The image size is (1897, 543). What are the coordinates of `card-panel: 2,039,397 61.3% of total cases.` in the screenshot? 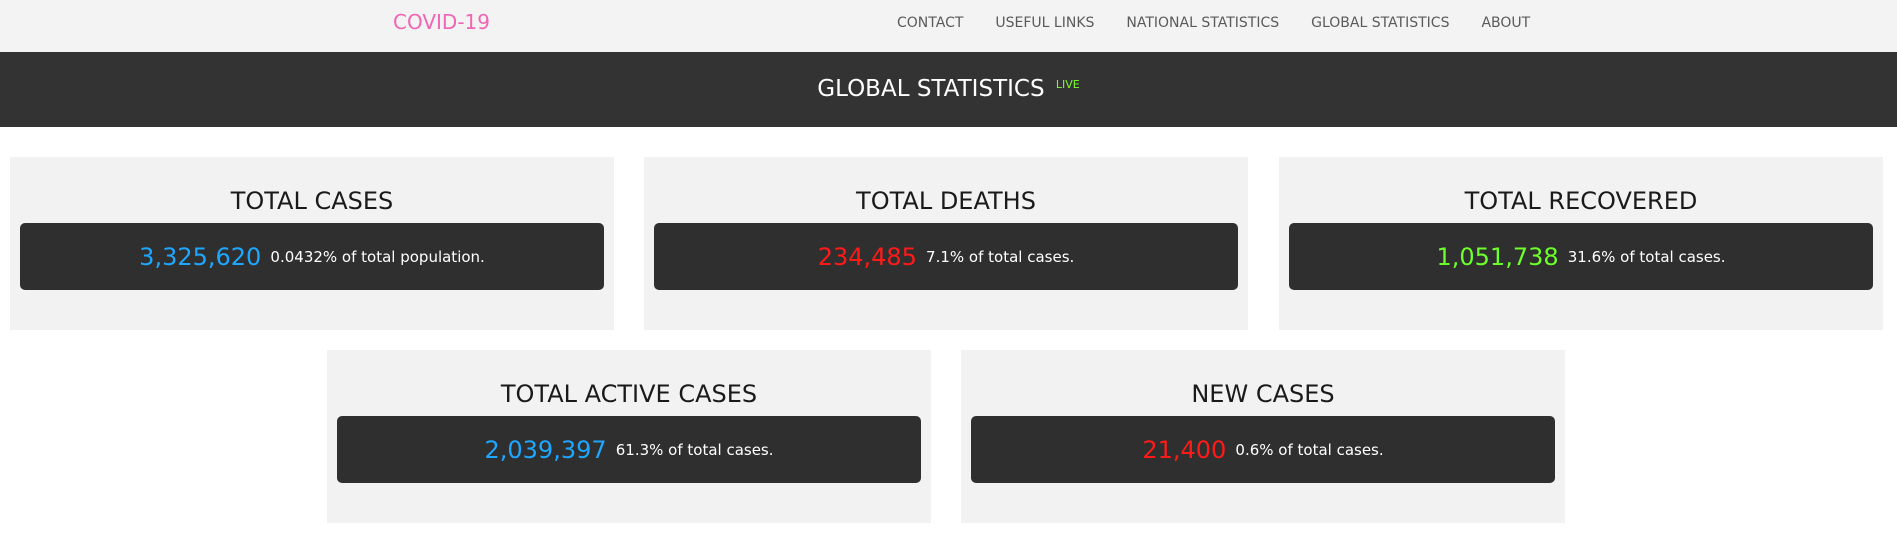 It's located at (629, 449).